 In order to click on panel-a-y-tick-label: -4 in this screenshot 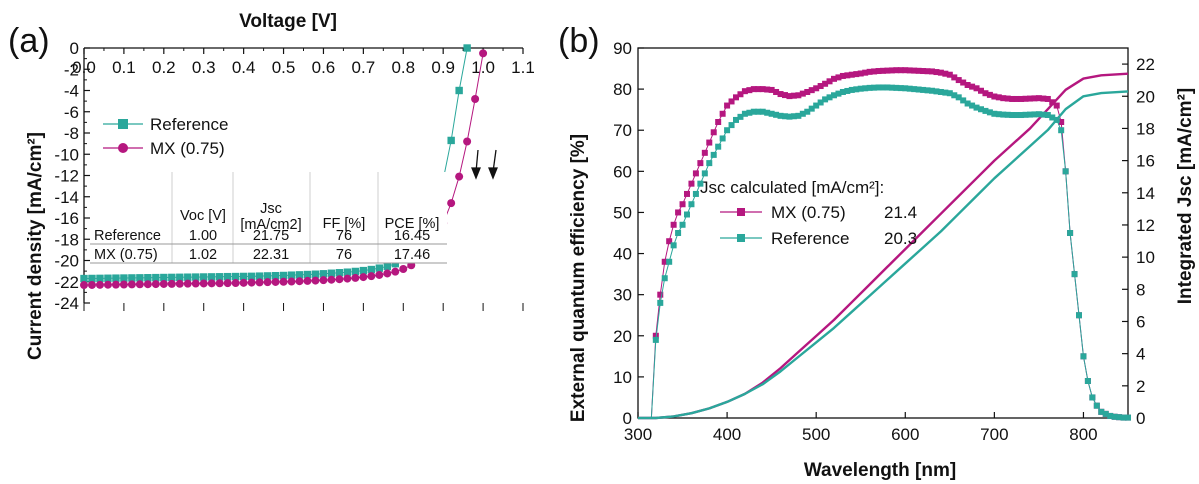, I will do `click(71, 91)`.